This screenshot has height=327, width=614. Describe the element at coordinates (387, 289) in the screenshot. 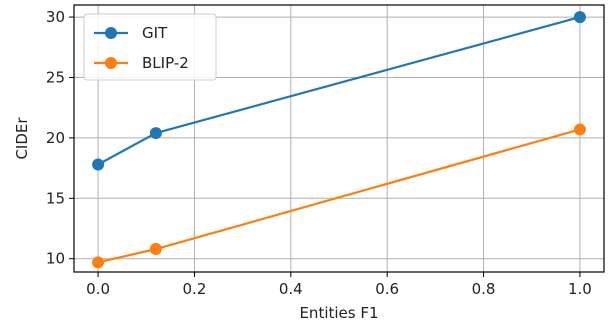

I see `x-tick-label: 0.6` at that location.